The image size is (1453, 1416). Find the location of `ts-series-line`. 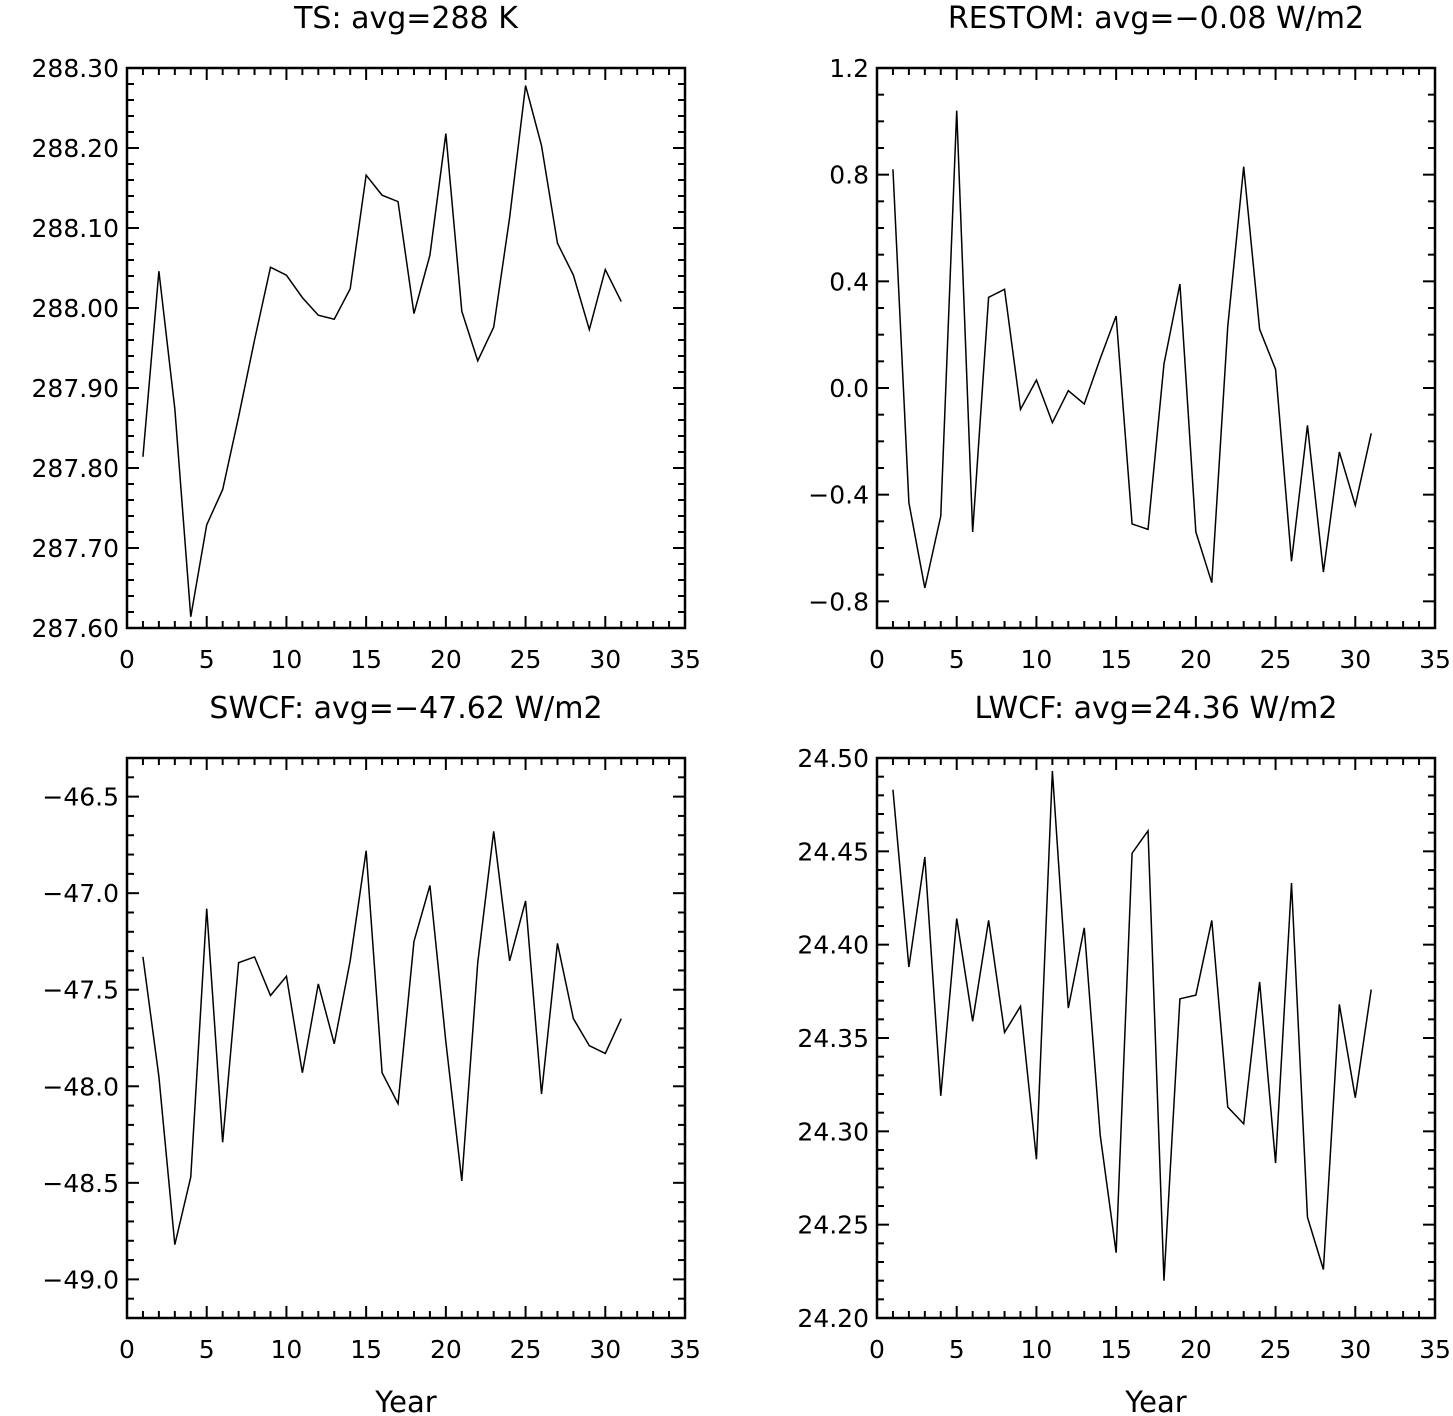

ts-series-line is located at coordinates (382, 351).